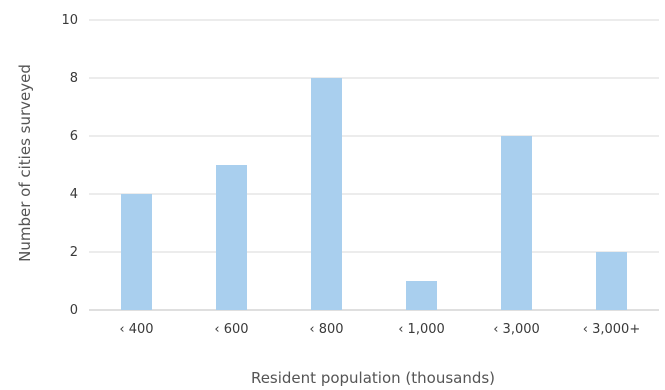 This screenshot has height=390, width=665. I want to click on x-tick-label: ‹ 400, so click(136, 329).